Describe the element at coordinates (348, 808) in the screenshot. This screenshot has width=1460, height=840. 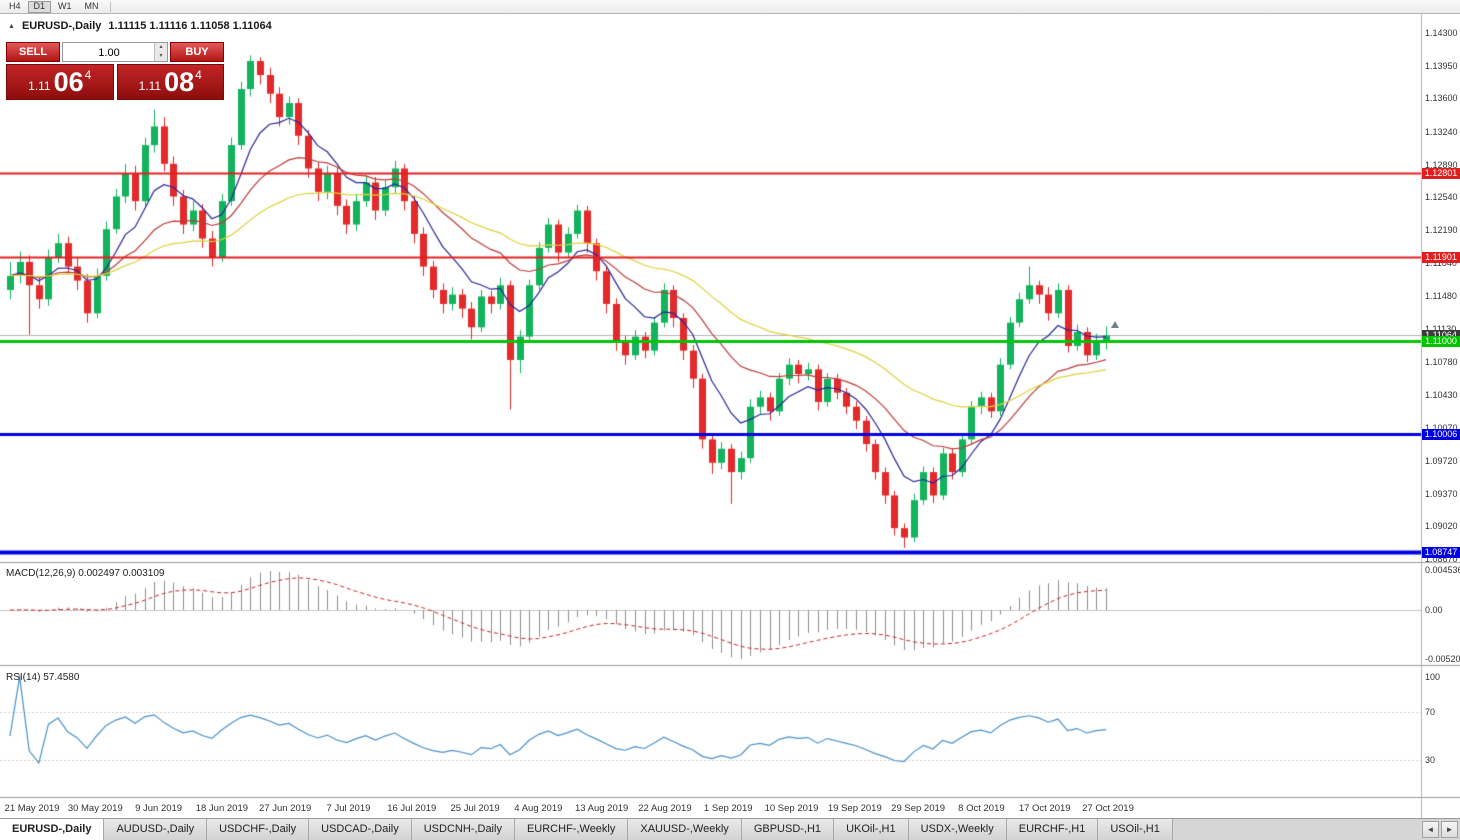
I see `date-axis-tick: 7 Jul 2019` at that location.